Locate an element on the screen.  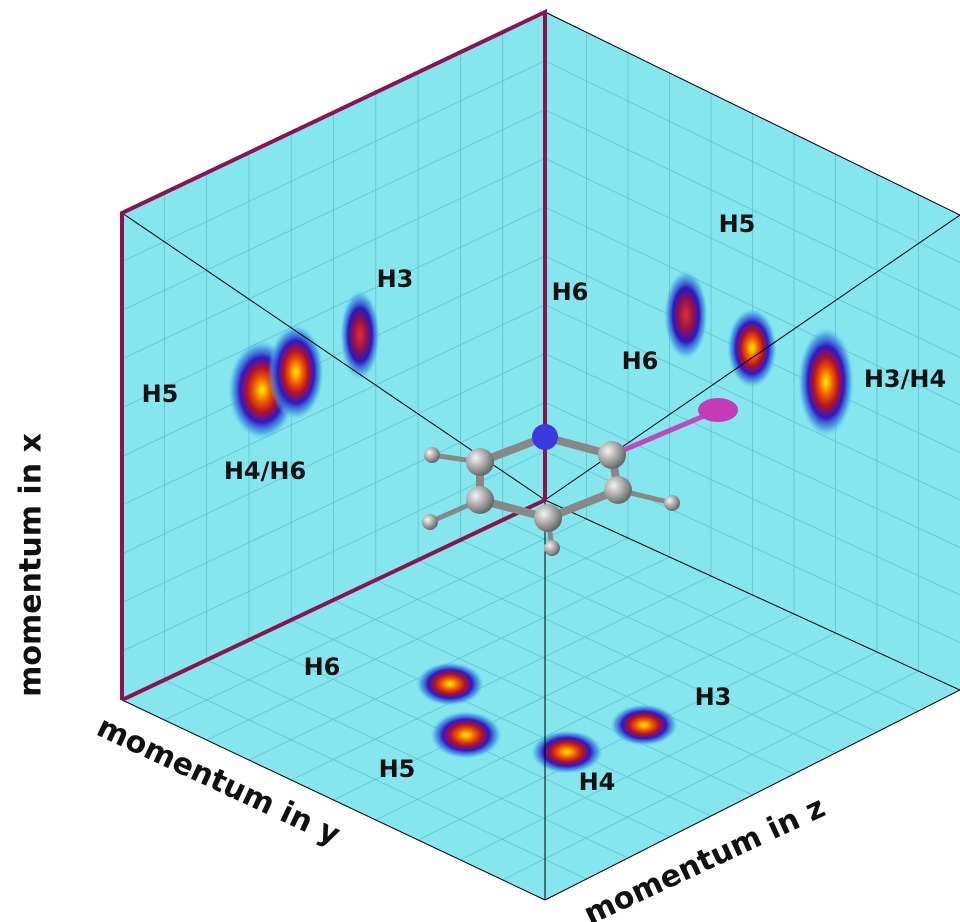
peak-label: H3/H4 is located at coordinates (905, 379).